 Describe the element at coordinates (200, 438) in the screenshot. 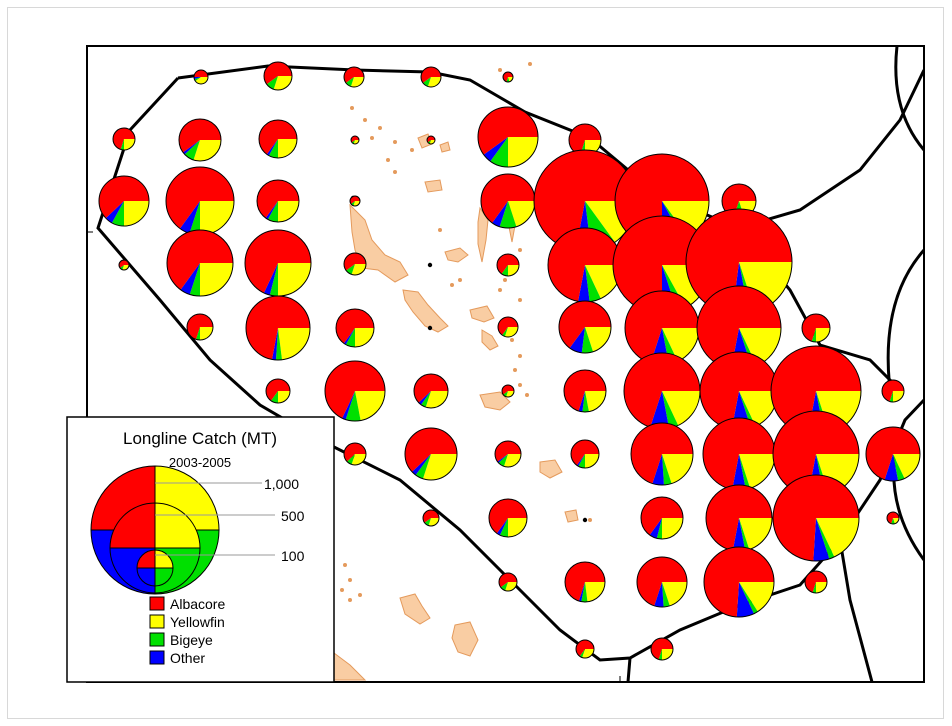

I see `legend-title: Longline Catch (MT)` at that location.